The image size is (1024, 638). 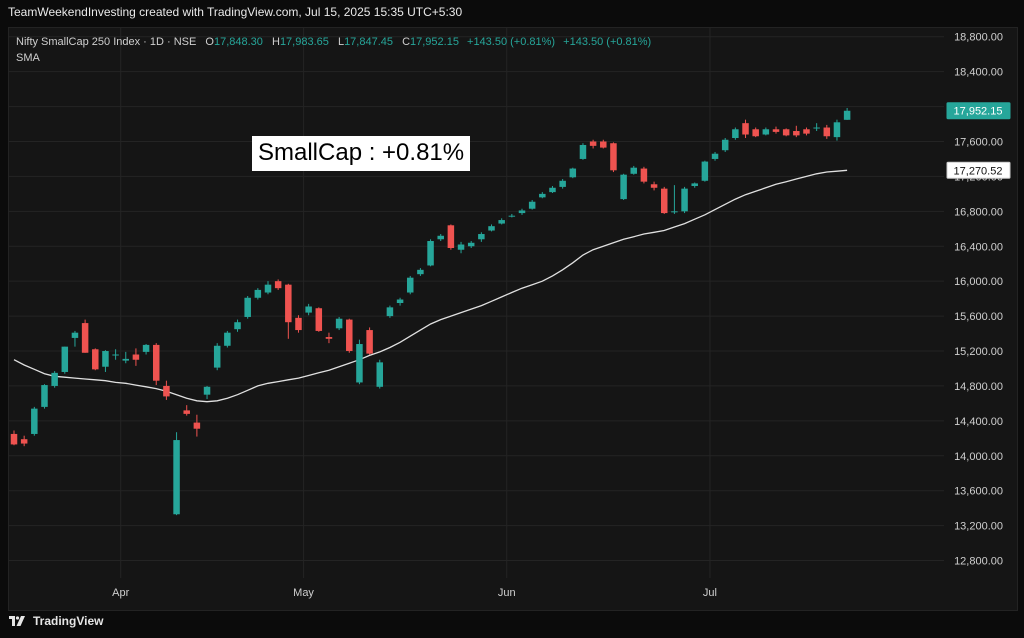 What do you see at coordinates (978, 247) in the screenshot?
I see `y-axis-tick-label: 16,400.00` at bounding box center [978, 247].